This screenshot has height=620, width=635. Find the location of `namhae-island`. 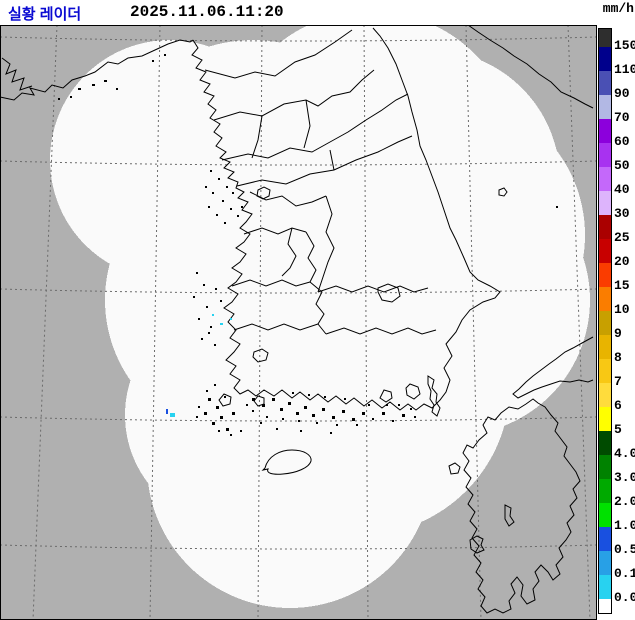

namhae-island is located at coordinates (386, 396).